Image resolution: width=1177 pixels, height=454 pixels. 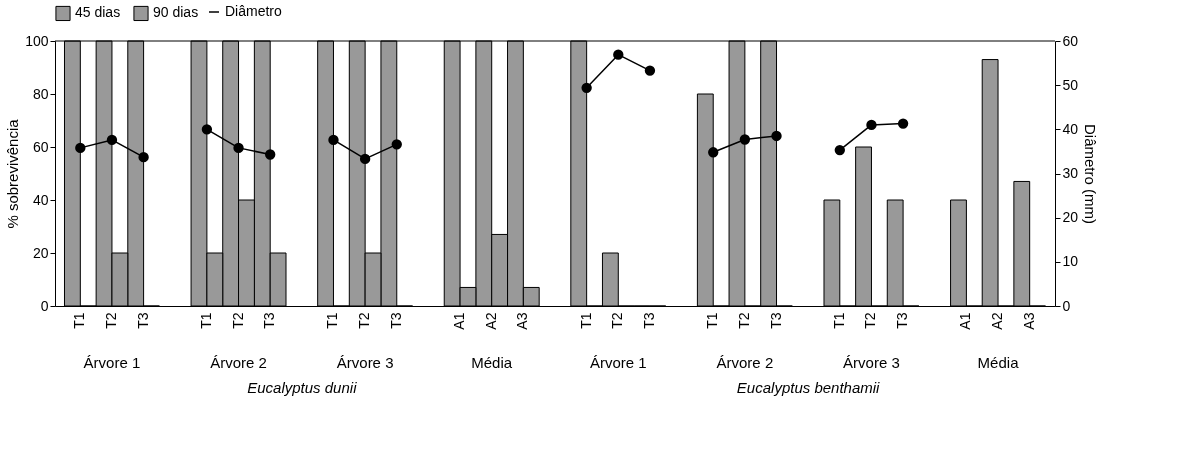 What do you see at coordinates (1066, 305) in the screenshot?
I see `y2-tick-label: 0` at bounding box center [1066, 305].